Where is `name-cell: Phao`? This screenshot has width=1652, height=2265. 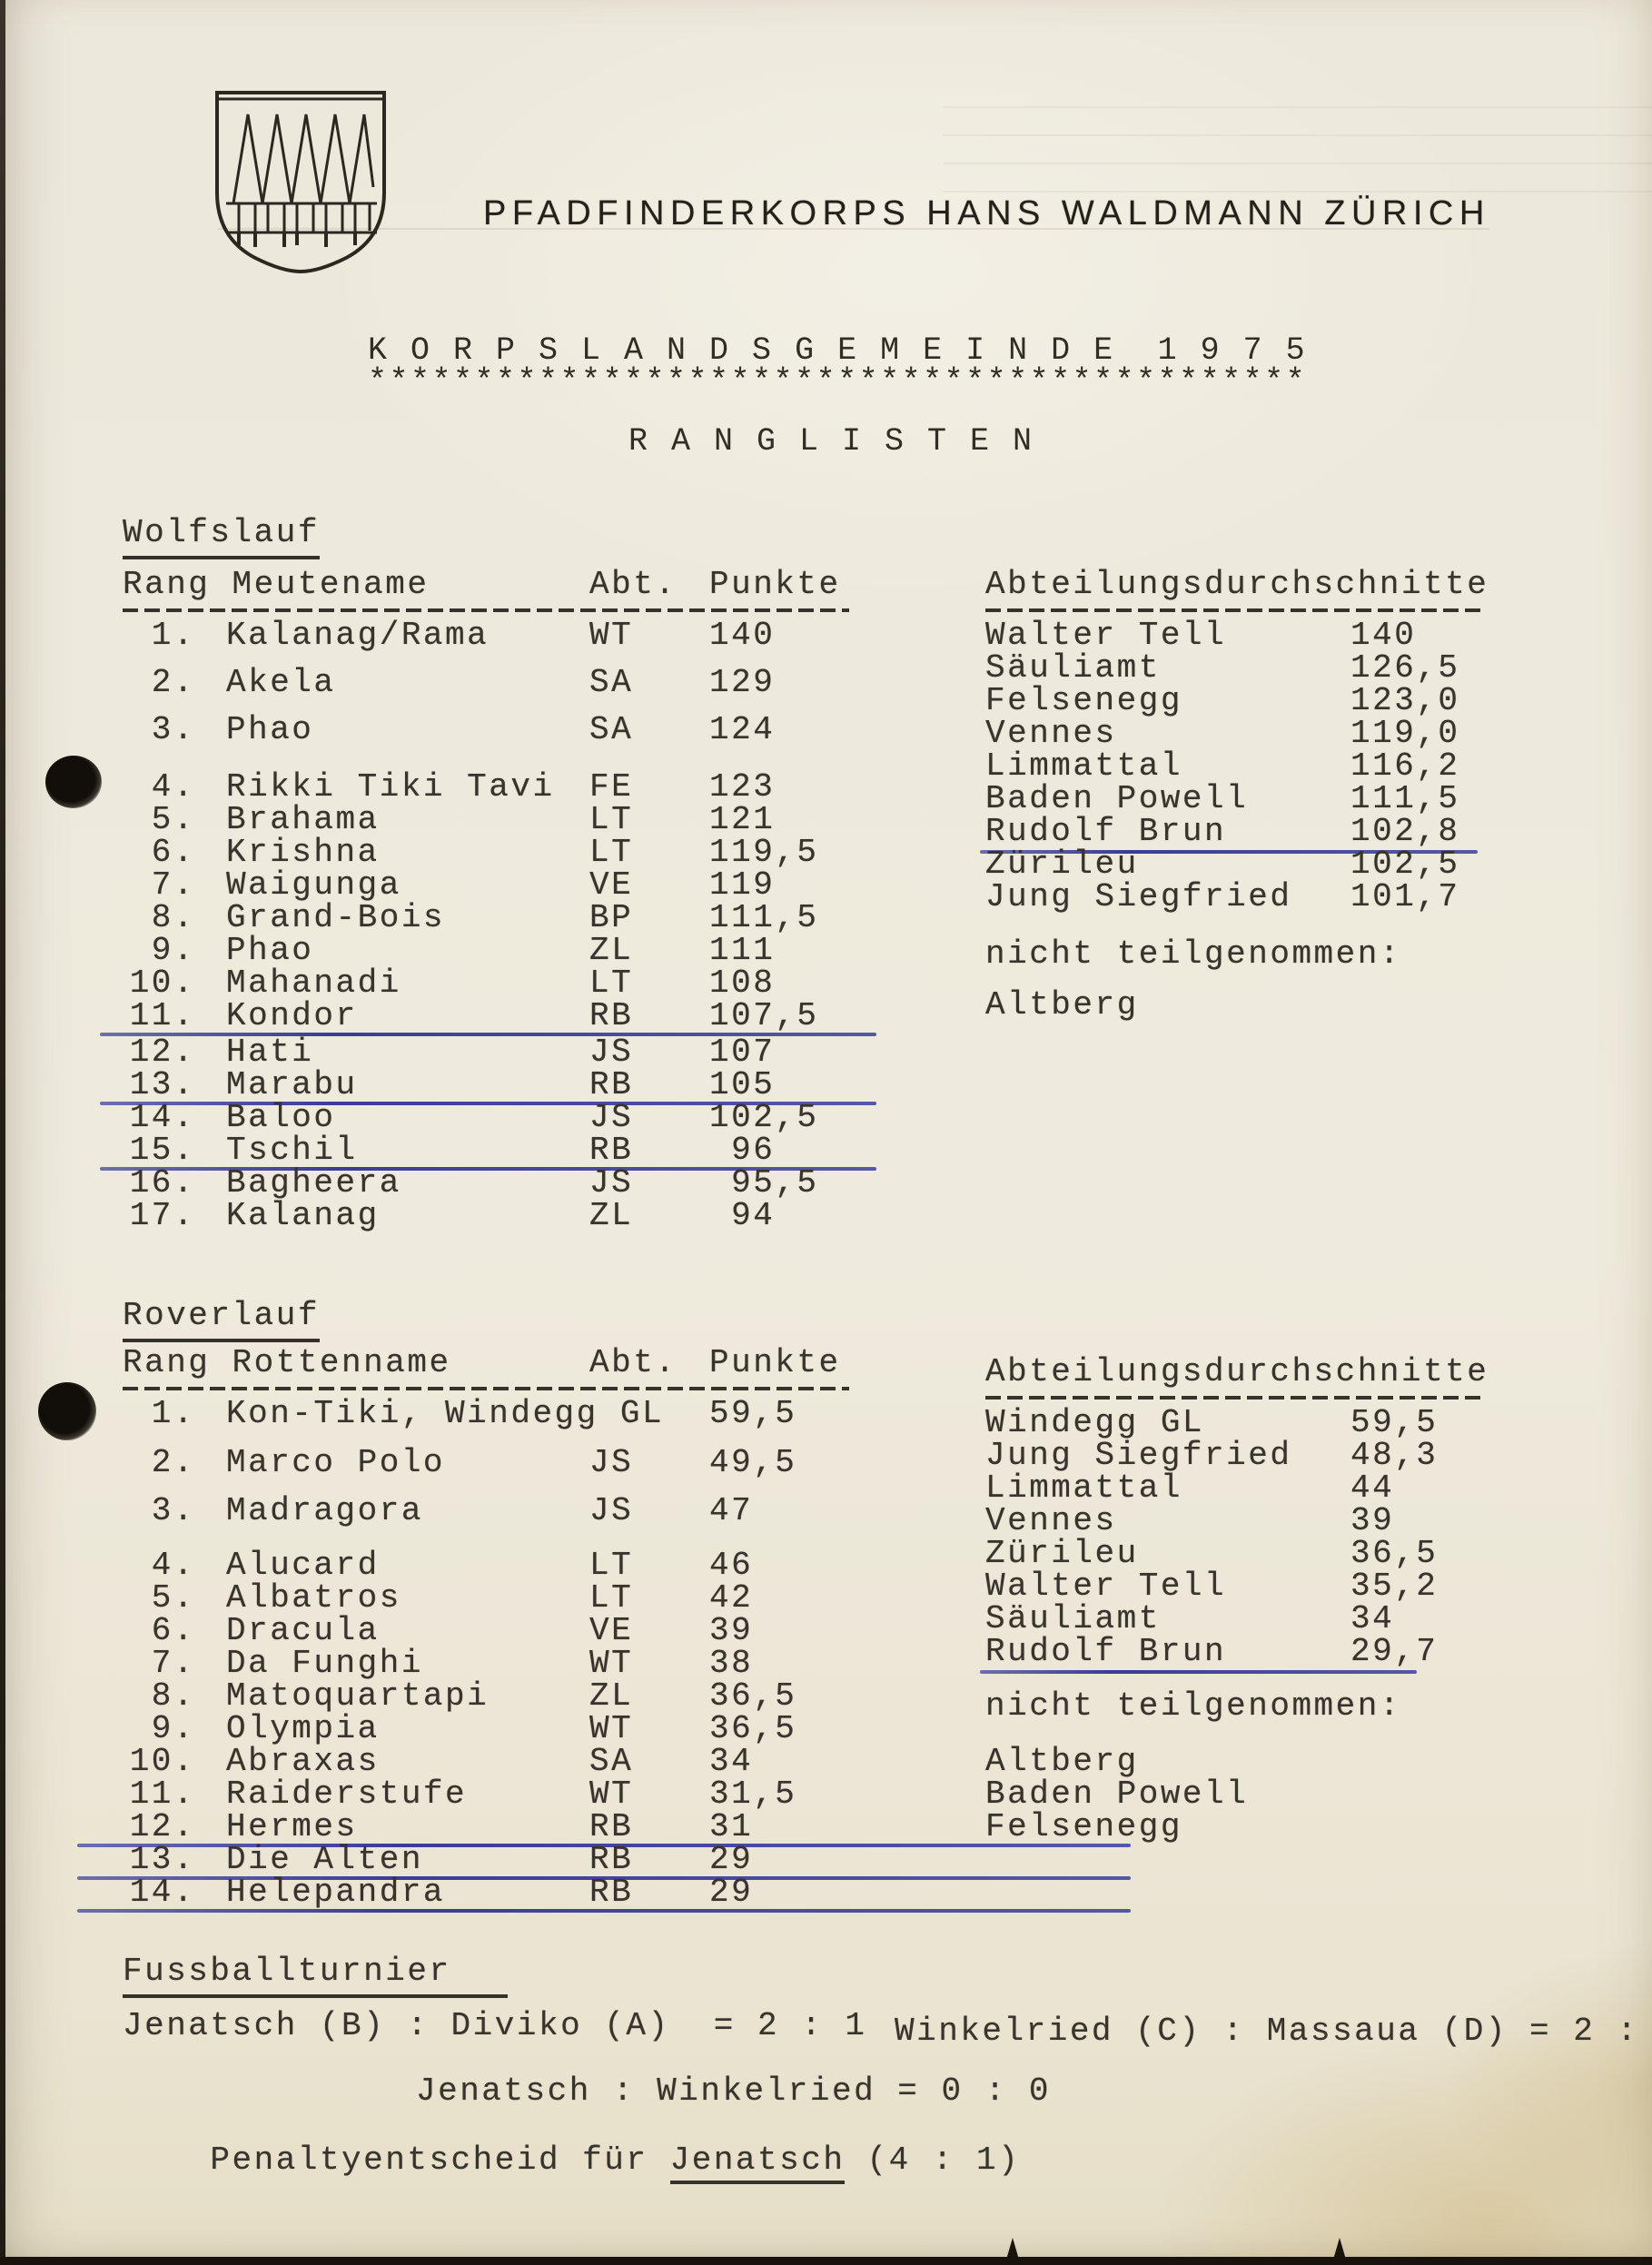 name-cell: Phao is located at coordinates (270, 730).